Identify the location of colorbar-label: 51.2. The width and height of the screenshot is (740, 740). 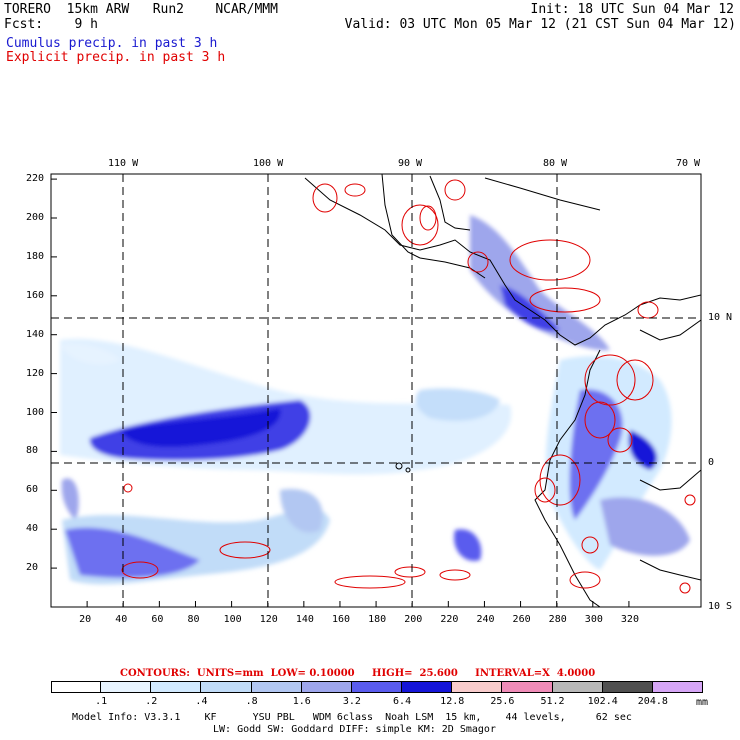
(552, 701).